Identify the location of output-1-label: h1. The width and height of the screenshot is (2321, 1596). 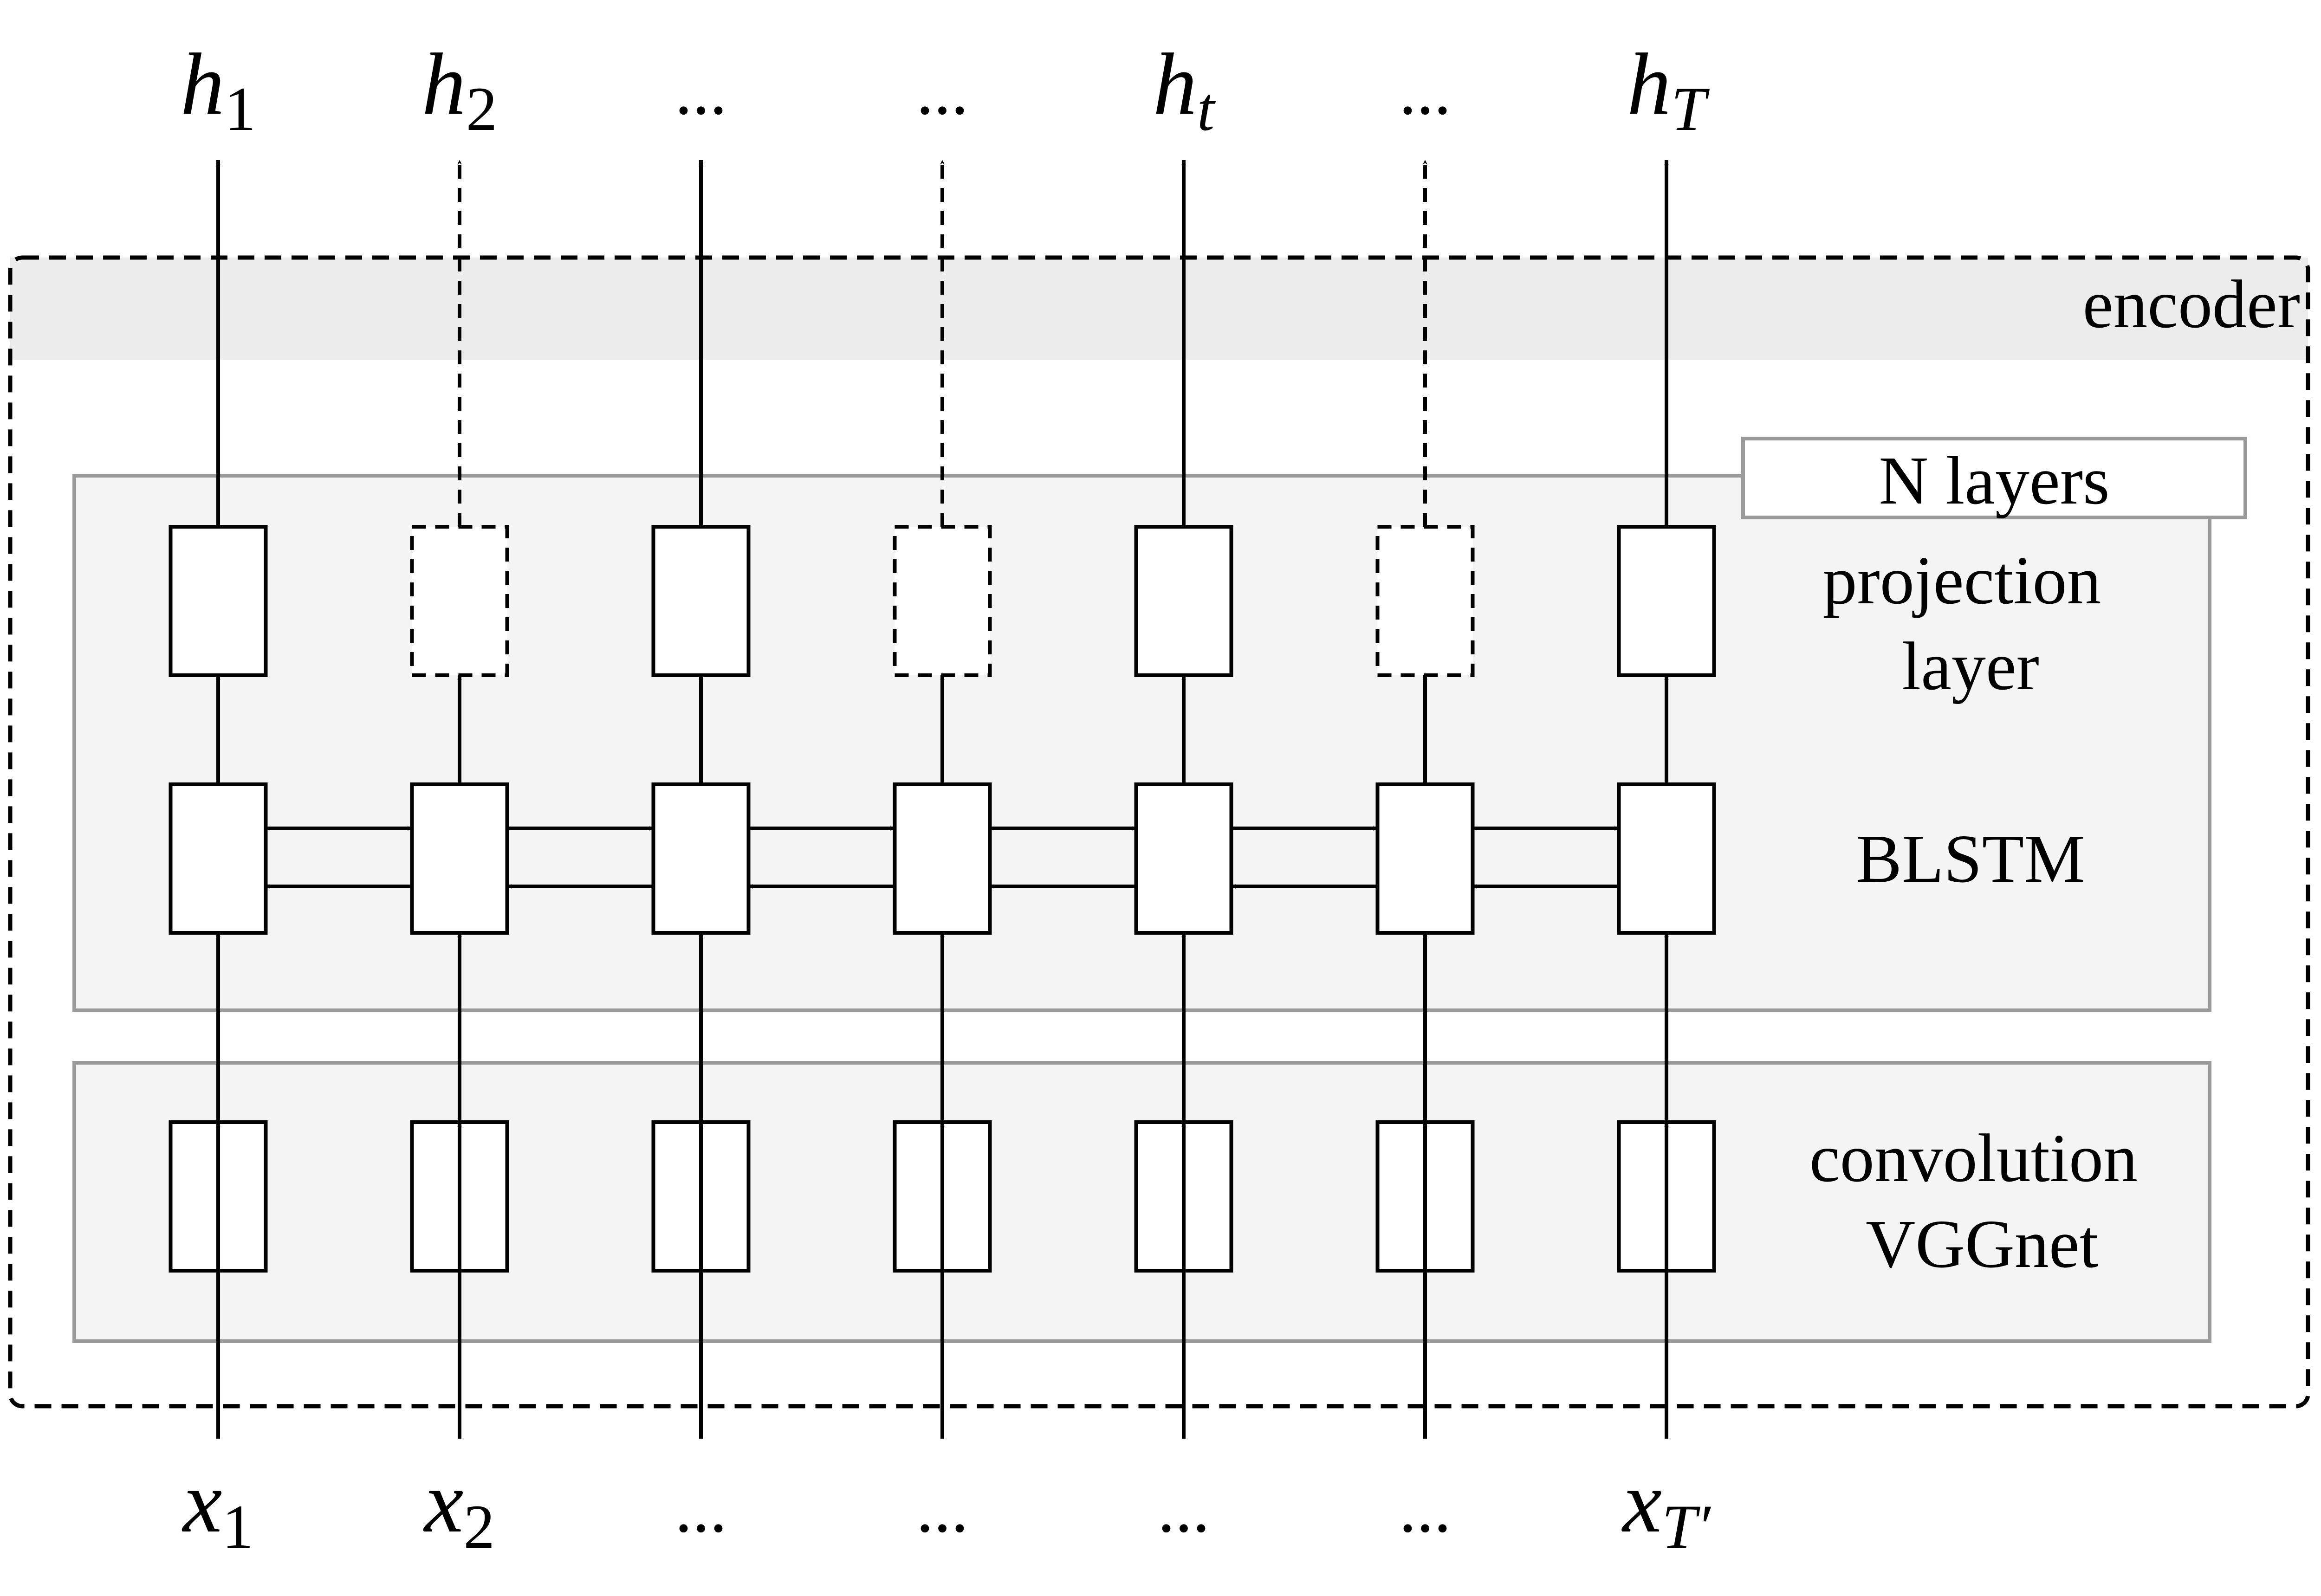
(219, 90).